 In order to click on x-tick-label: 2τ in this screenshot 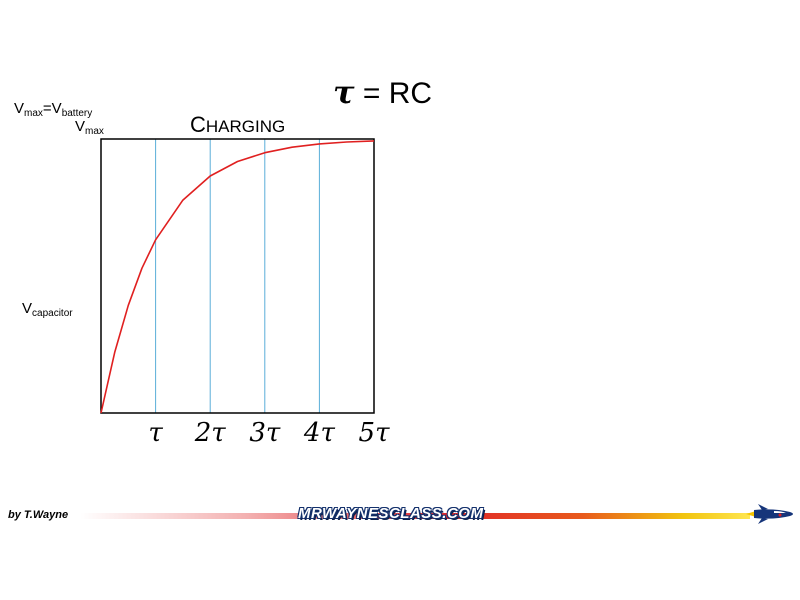, I will do `click(210, 433)`.